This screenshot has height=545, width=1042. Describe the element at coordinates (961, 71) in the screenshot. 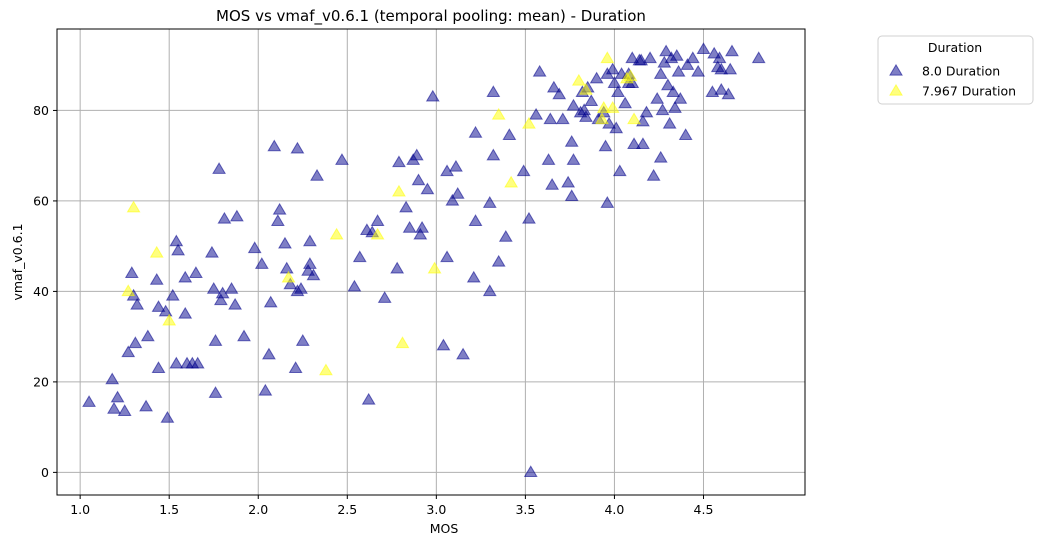

I see `legend-label: 8.0 Duration` at that location.